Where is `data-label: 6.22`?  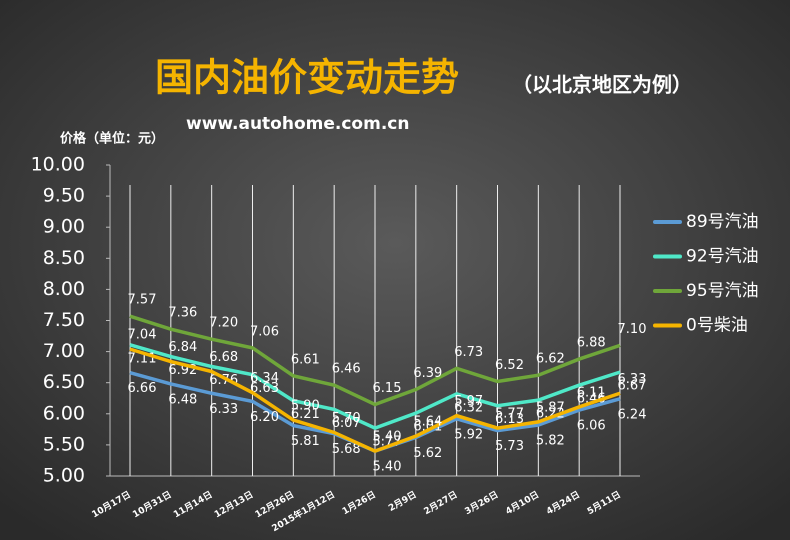
data-label: 6.22 is located at coordinates (550, 414).